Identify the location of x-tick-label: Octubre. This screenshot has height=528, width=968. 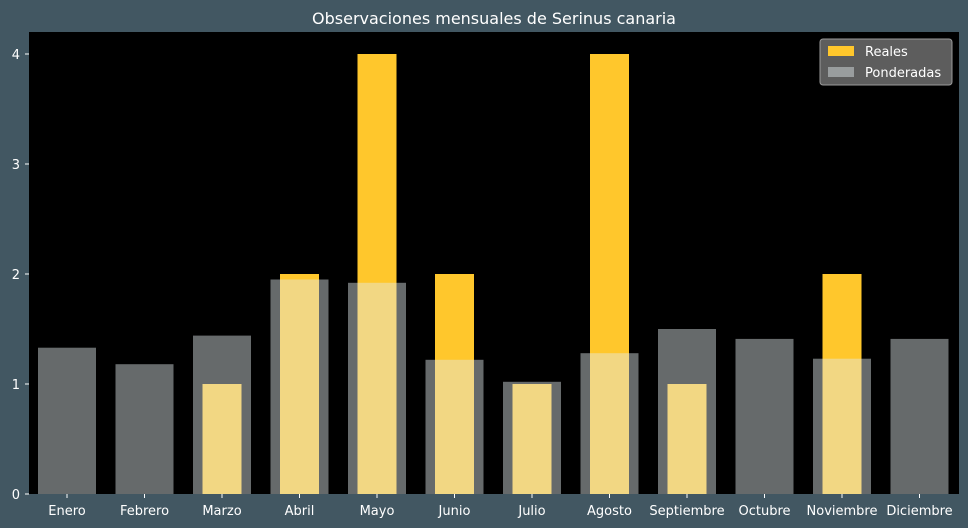
(764, 511).